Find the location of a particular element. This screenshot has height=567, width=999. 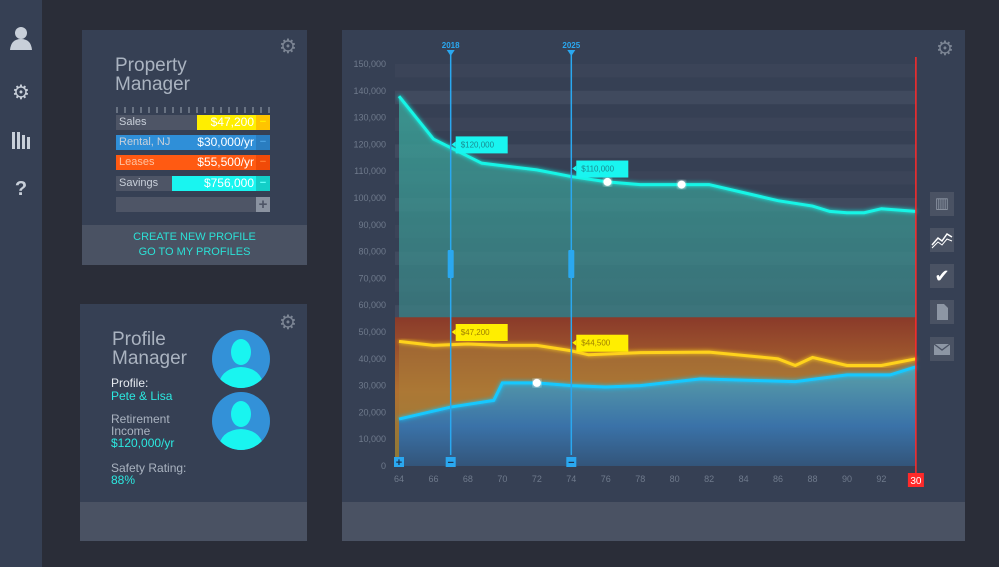

profile-footer is located at coordinates (193, 521).